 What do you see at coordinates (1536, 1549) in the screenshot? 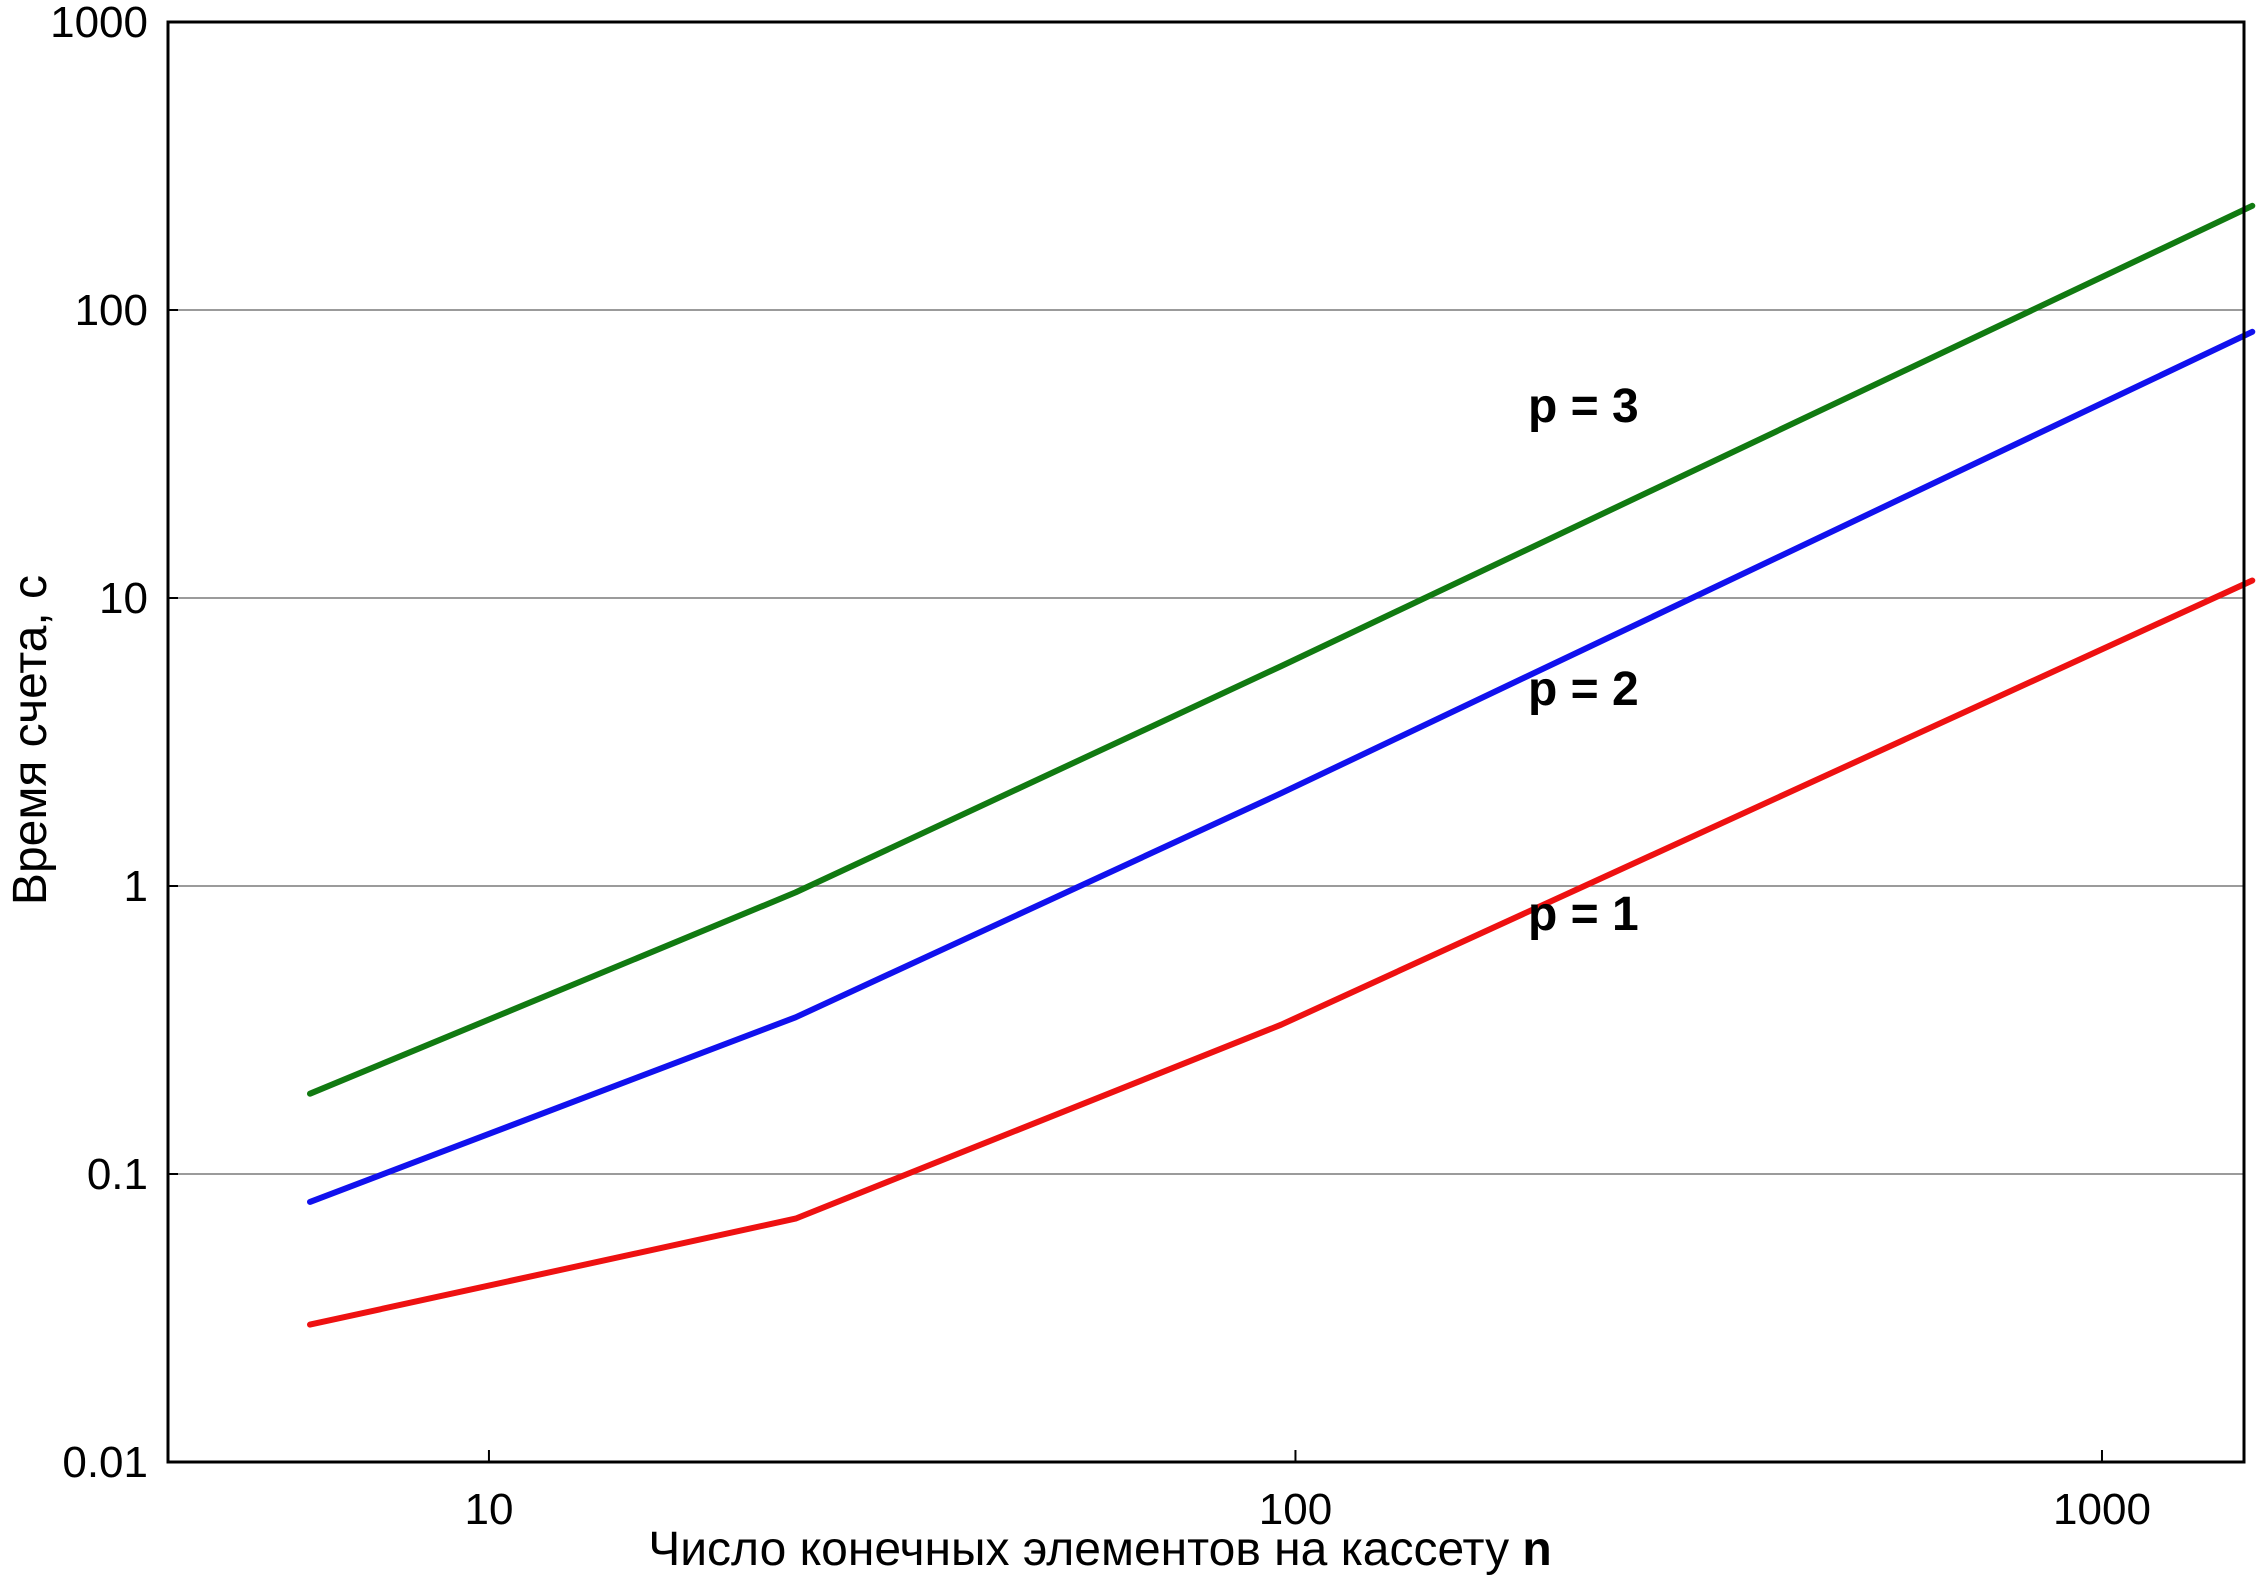
I see `x-axis-variable: n` at bounding box center [1536, 1549].